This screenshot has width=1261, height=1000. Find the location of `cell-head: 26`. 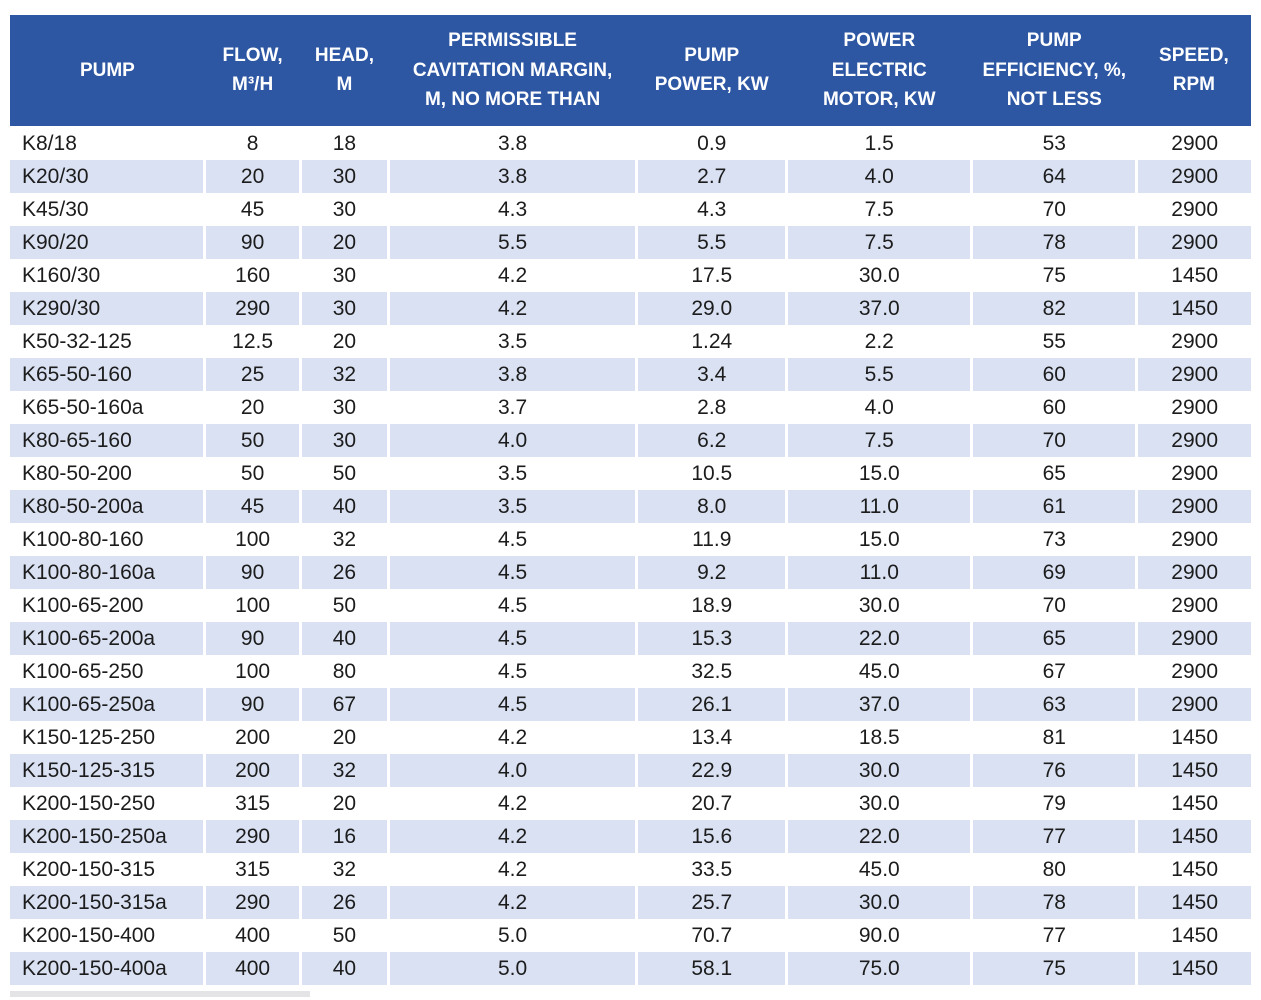

cell-head: 26 is located at coordinates (345, 902).